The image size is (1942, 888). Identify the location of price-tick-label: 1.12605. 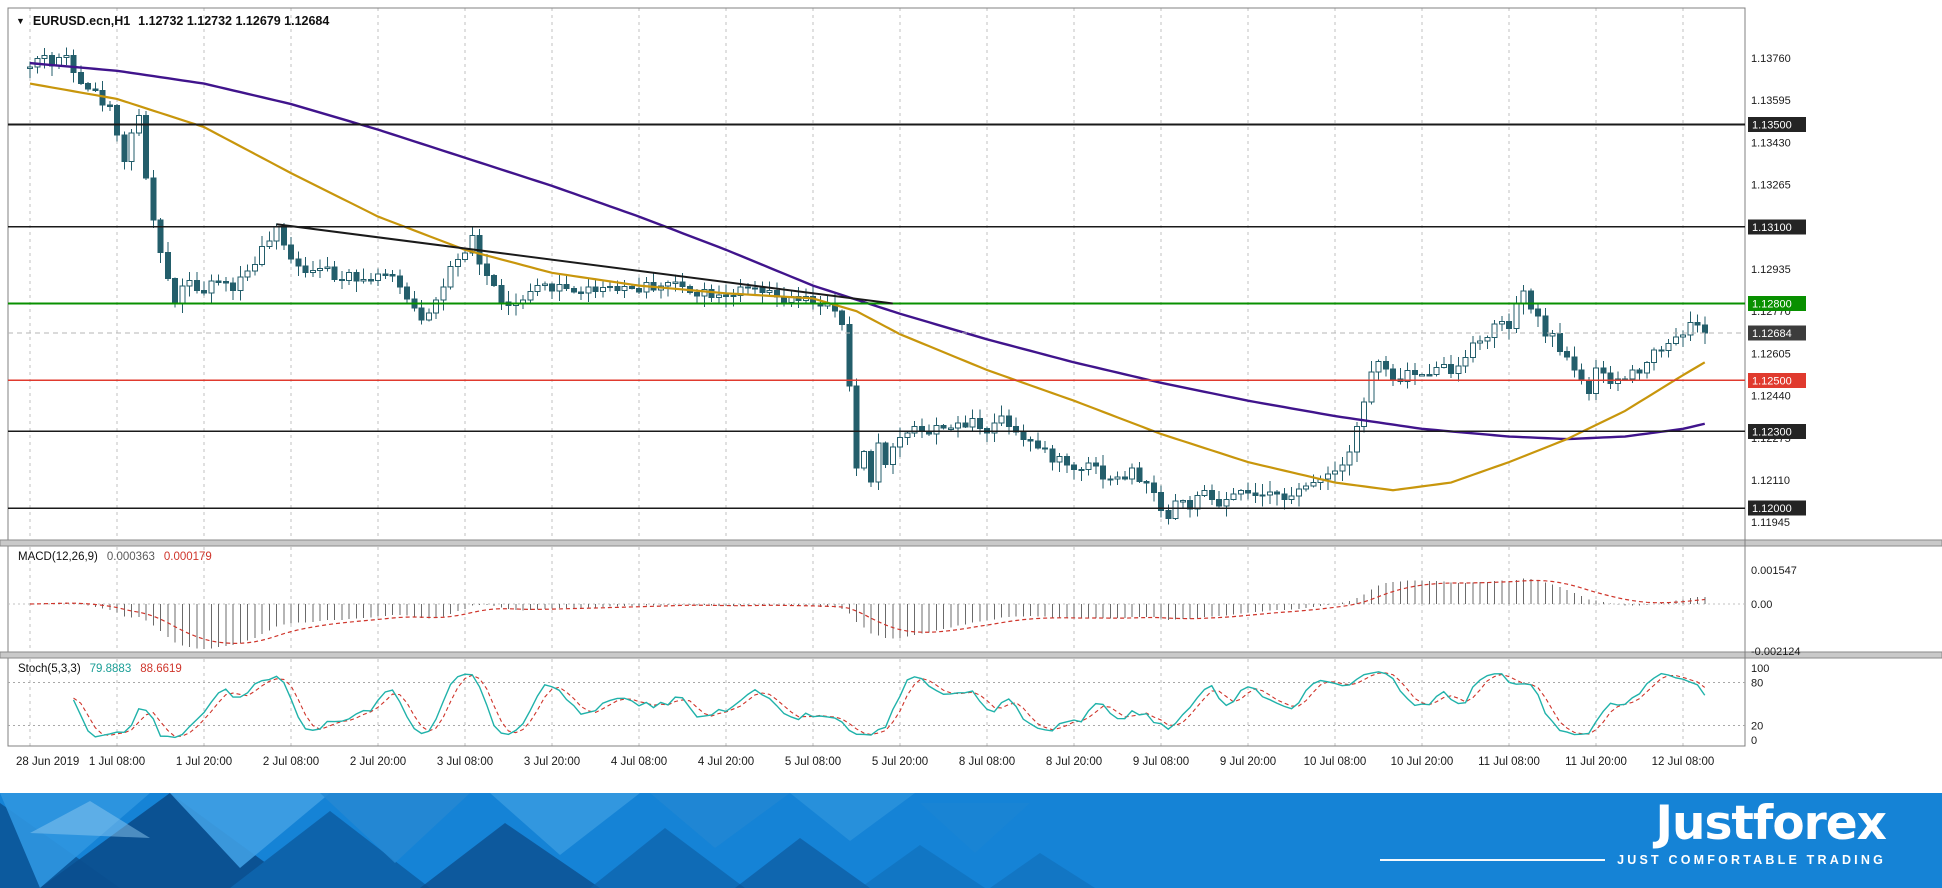
(1771, 354).